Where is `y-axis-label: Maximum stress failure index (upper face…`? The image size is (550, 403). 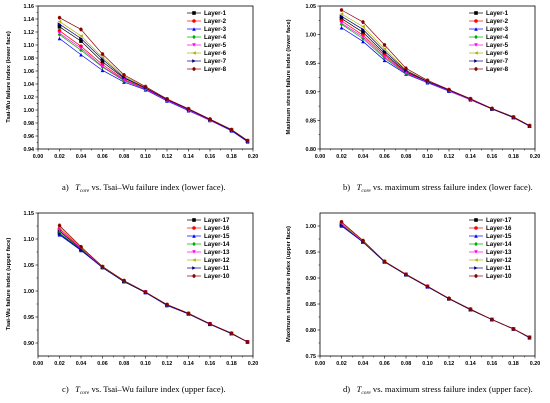
y-axis-label: Maximum stress failure index (upper face… is located at coordinates (289, 284).